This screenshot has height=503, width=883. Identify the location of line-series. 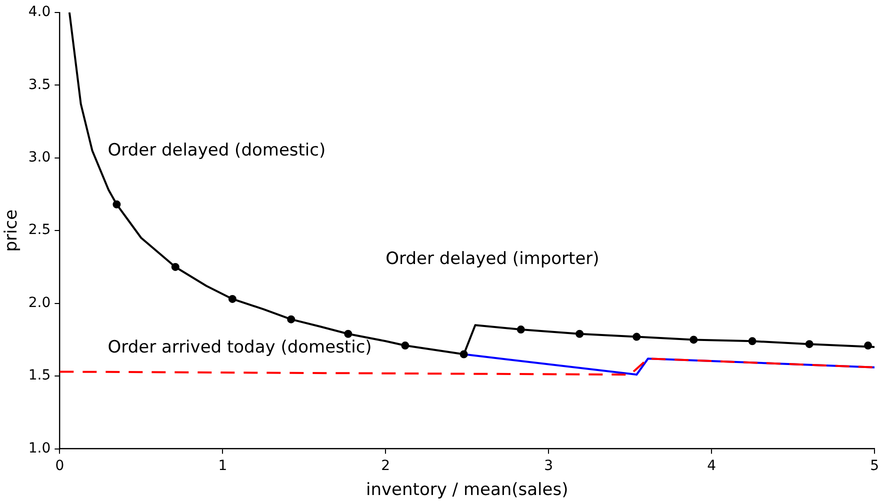
(467, 367).